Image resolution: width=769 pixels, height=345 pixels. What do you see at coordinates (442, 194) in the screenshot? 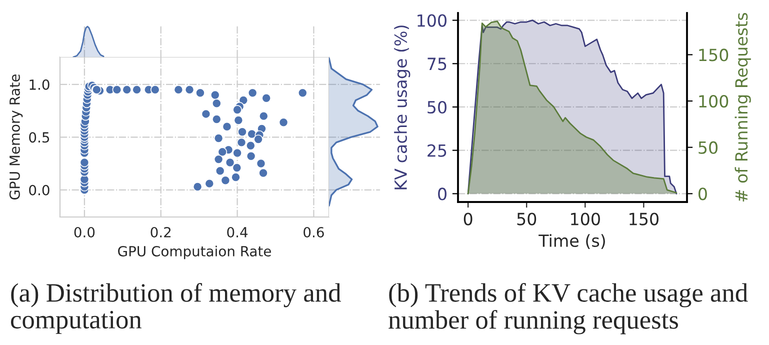
I see `y-tick-label: 0` at bounding box center [442, 194].